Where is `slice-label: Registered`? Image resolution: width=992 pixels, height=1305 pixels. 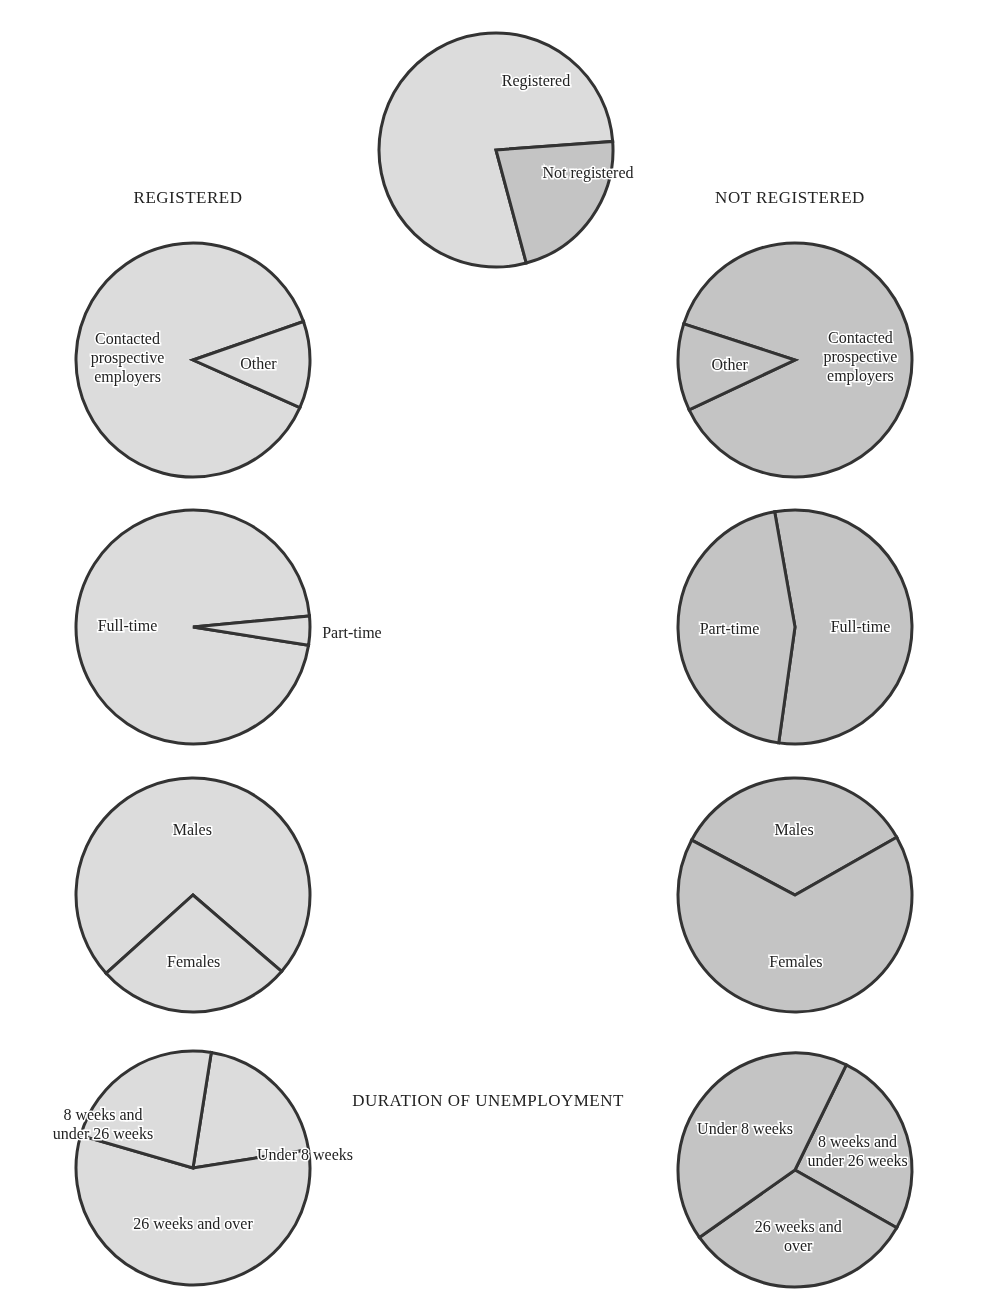
slice-label: Registered is located at coordinates (536, 80).